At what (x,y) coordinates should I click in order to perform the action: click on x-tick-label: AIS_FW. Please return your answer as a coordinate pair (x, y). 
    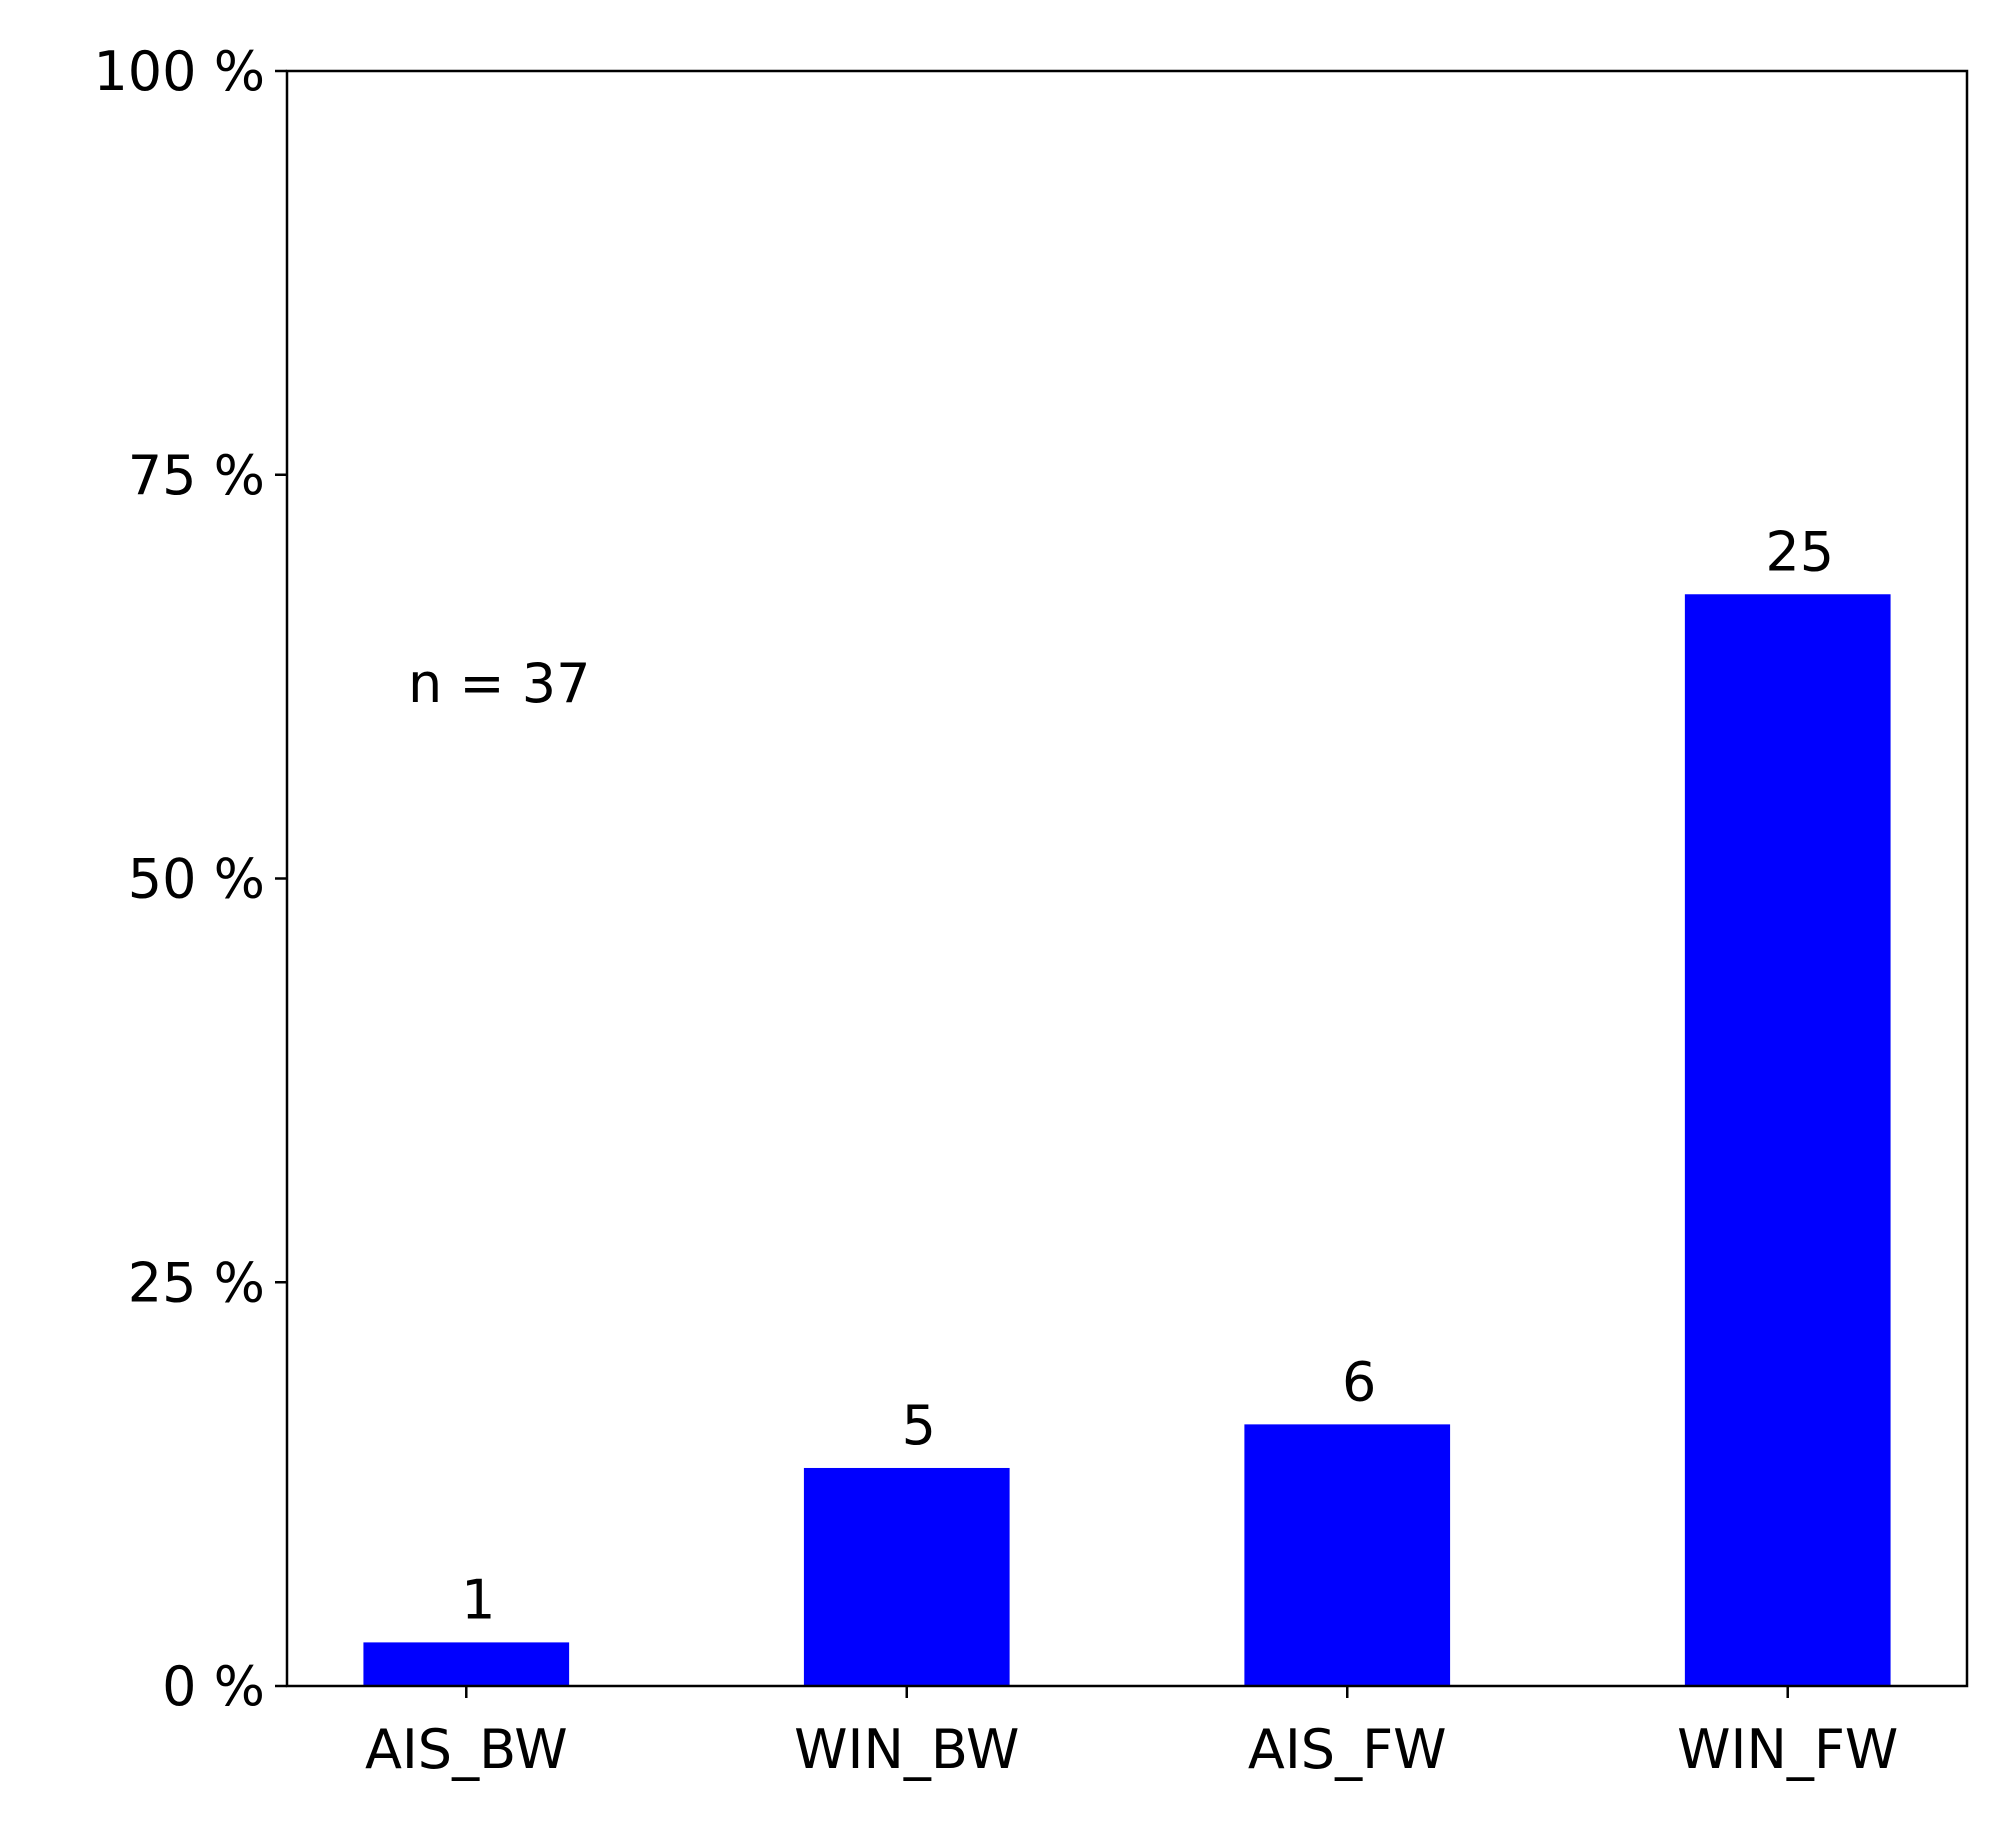
    Looking at the image, I should click on (1347, 1749).